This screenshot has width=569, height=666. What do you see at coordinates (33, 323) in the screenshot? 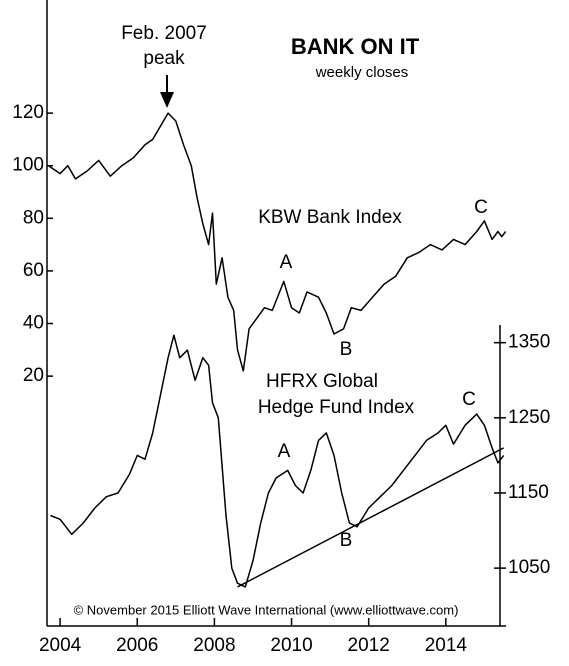
I see `y-tick-label: 40` at bounding box center [33, 323].